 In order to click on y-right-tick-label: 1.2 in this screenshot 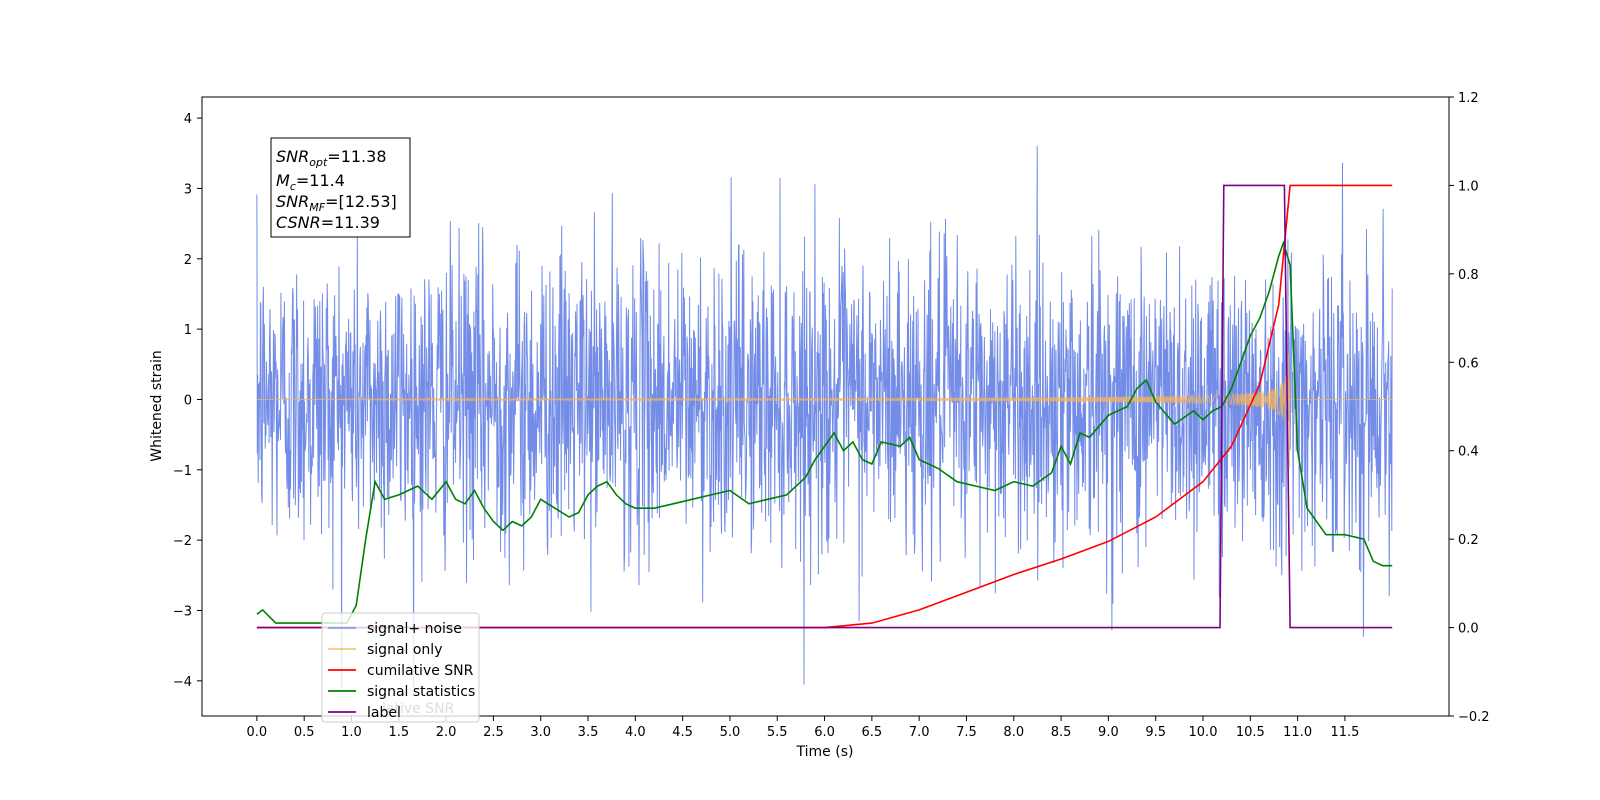, I will do `click(1468, 98)`.